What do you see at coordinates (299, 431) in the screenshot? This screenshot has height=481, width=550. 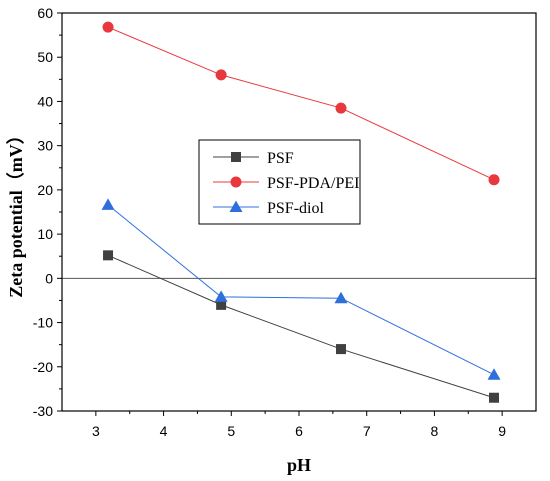 I see `x-tick-label: 6` at bounding box center [299, 431].